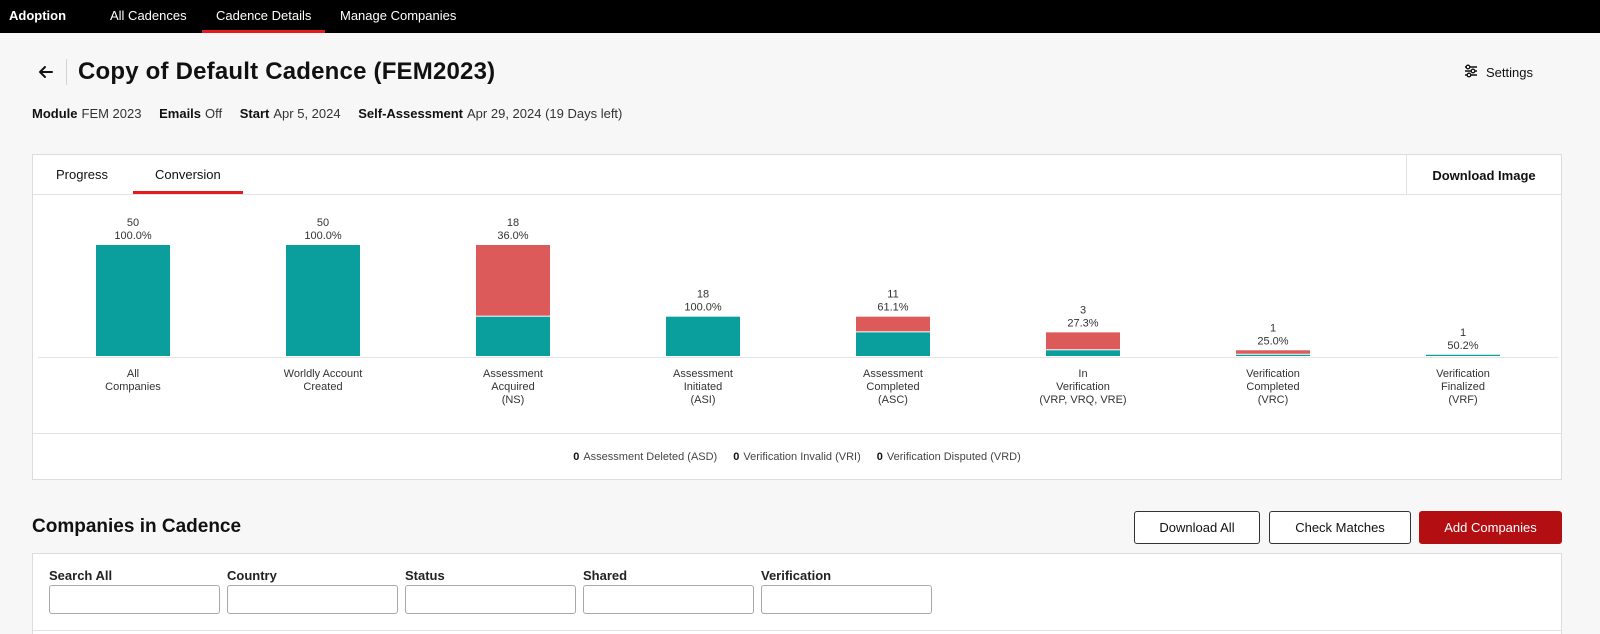 The width and height of the screenshot is (1600, 634). What do you see at coordinates (893, 400) in the screenshot?
I see `category-label: (ASC)` at bounding box center [893, 400].